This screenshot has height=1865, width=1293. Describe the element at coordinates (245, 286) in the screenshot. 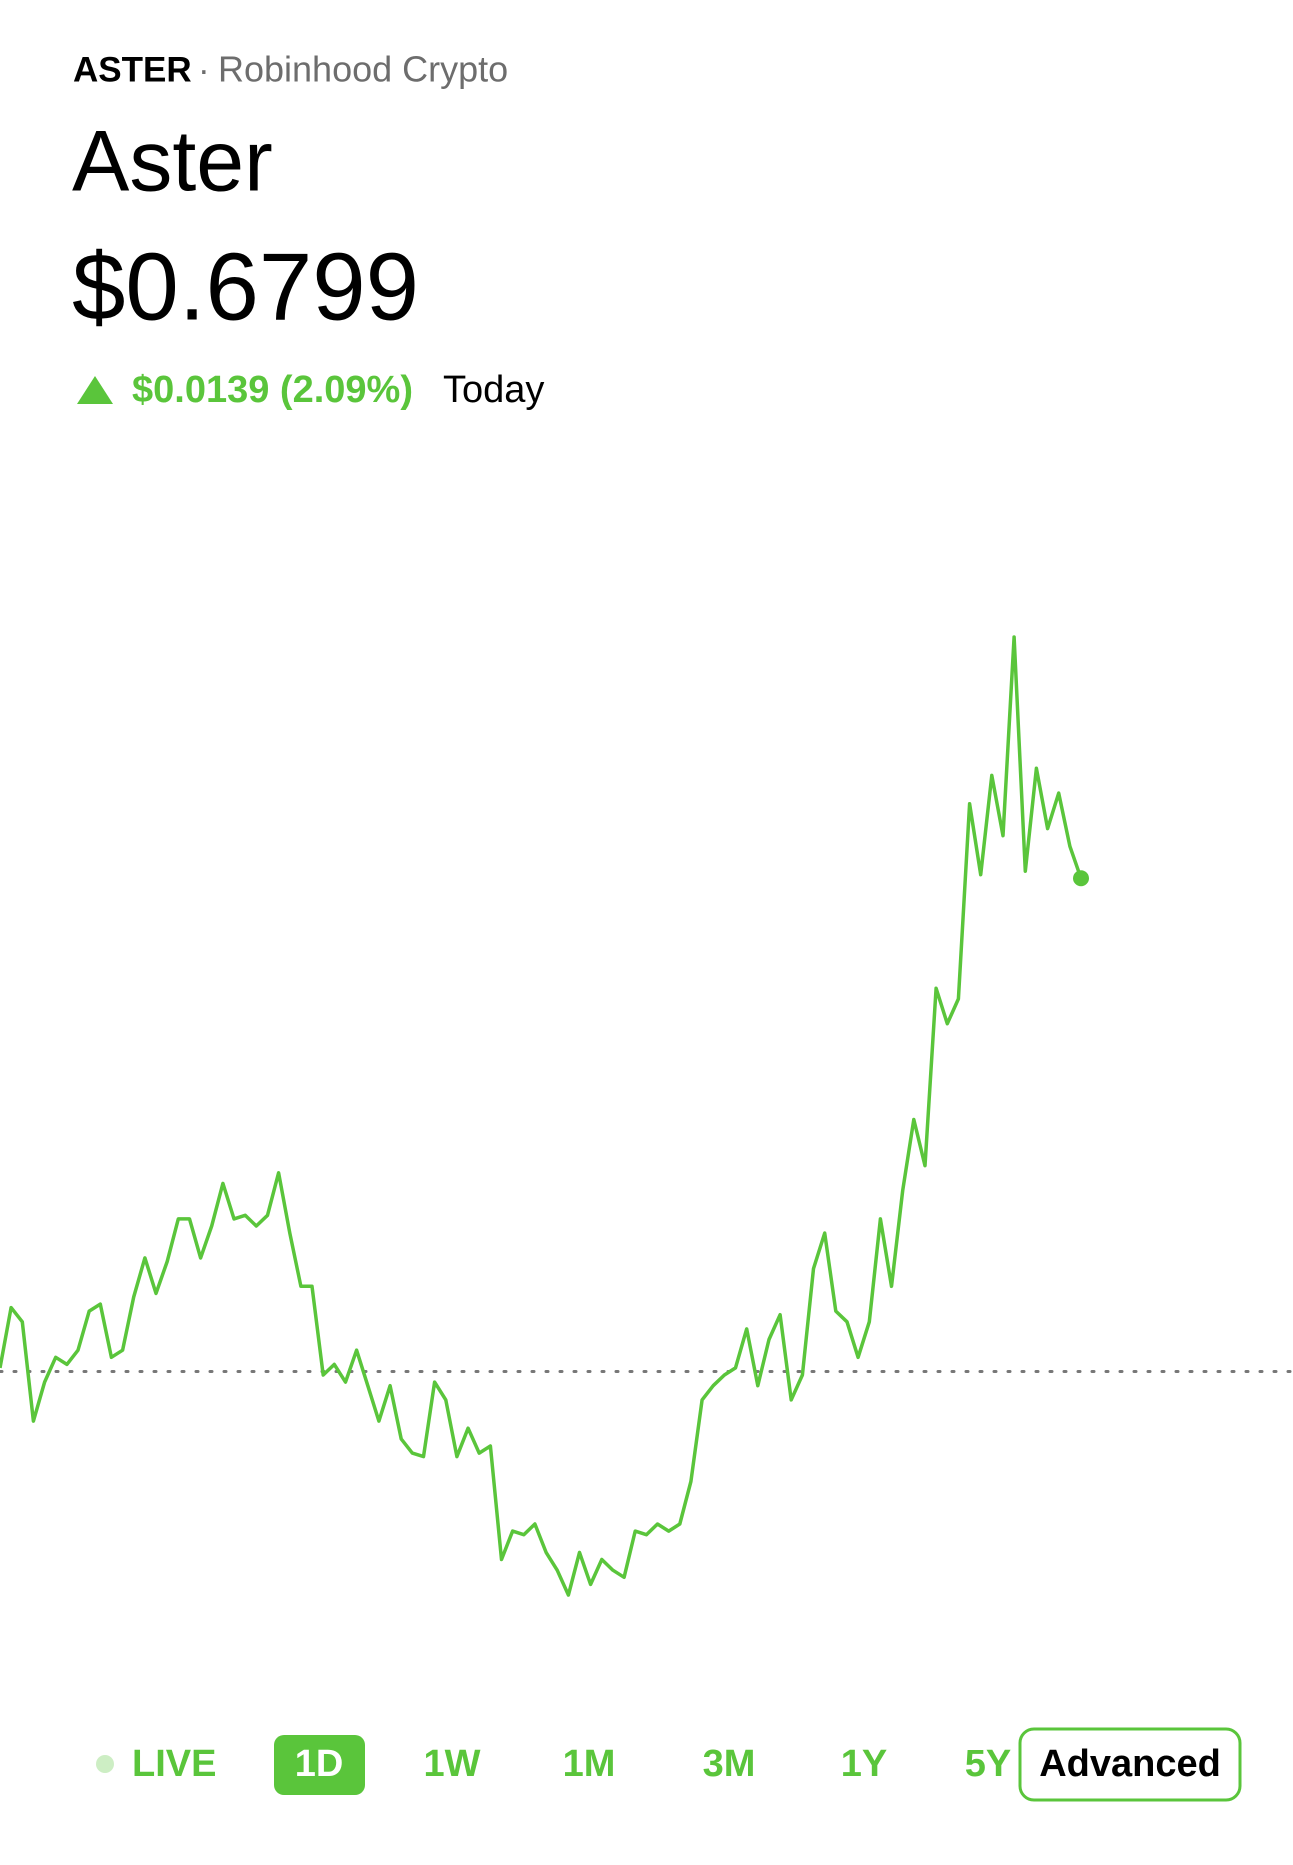

I see `price: $0.6799` at that location.